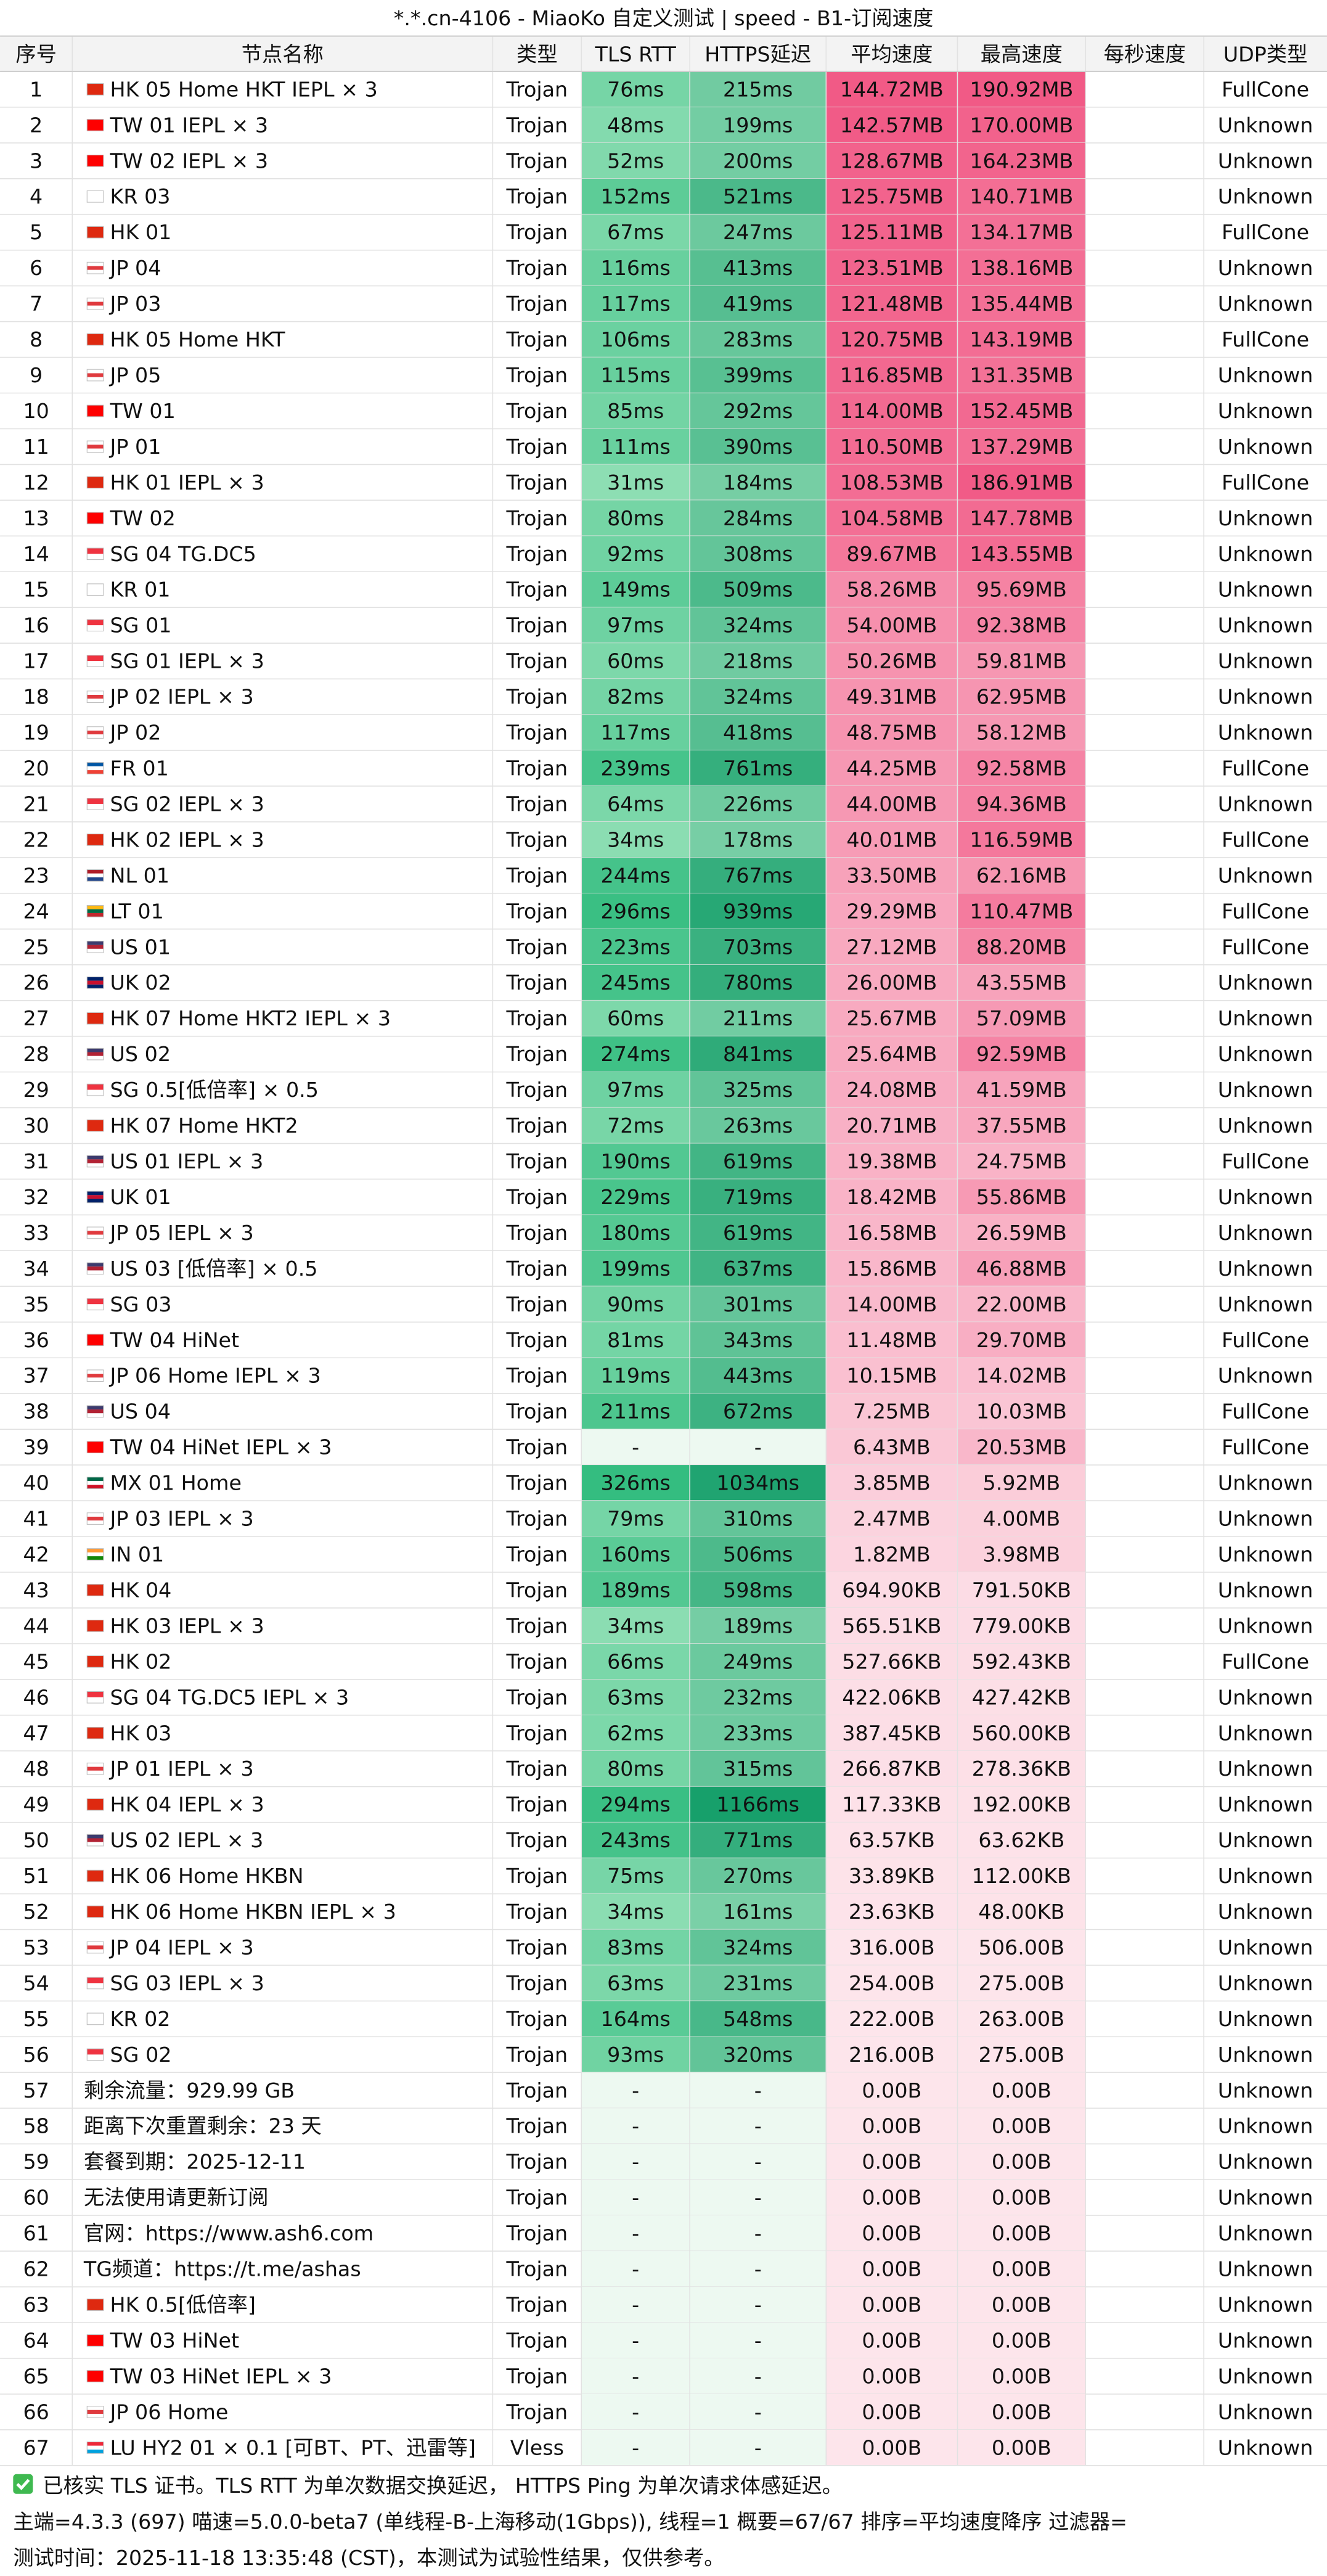 Image resolution: width=1327 pixels, height=2576 pixels. I want to click on metric-value: 506.00B, so click(1021, 1947).